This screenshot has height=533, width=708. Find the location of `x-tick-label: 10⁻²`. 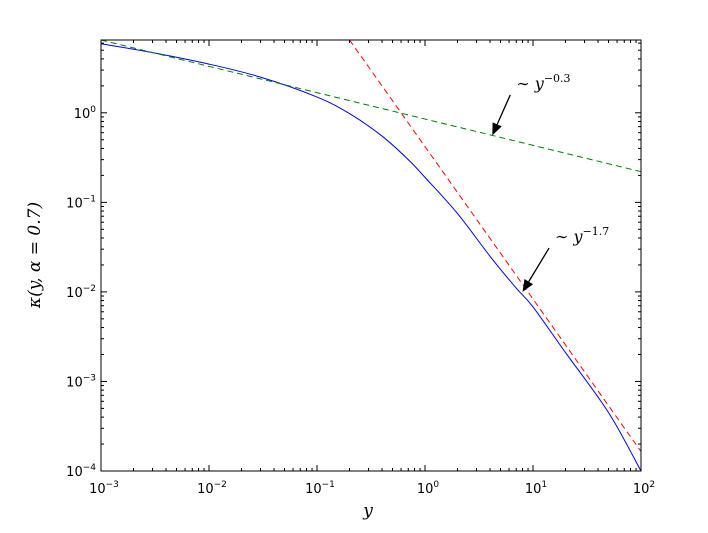

x-tick-label: 10⁻² is located at coordinates (212, 488).